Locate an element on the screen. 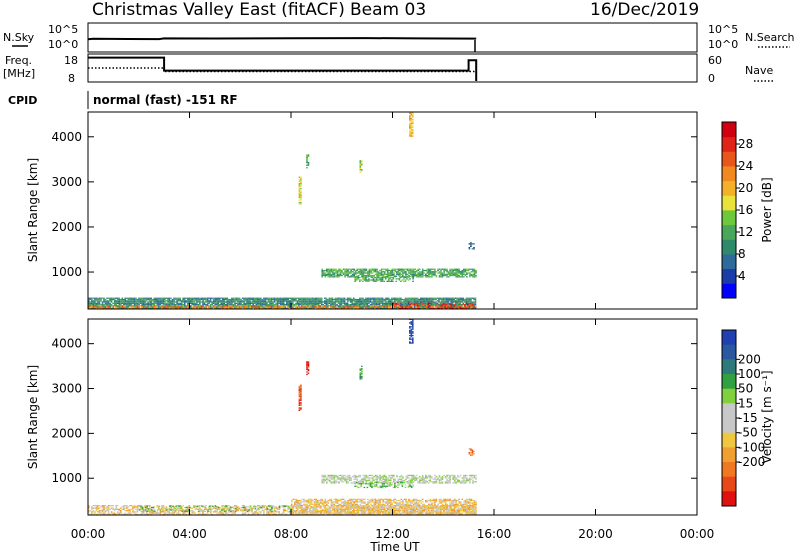 This screenshot has height=554, width=800. freq-label-line2: [MHz] is located at coordinates (19, 73).